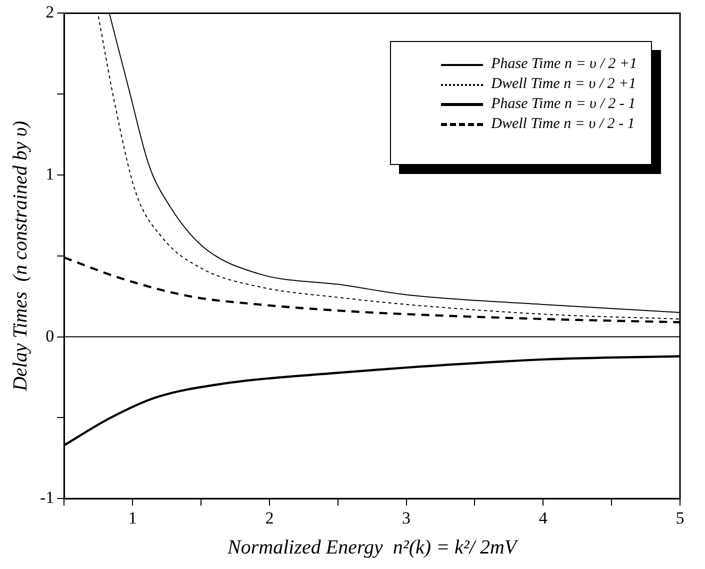 This screenshot has height=569, width=705. I want to click on y-tick-label: -1, so click(47, 498).